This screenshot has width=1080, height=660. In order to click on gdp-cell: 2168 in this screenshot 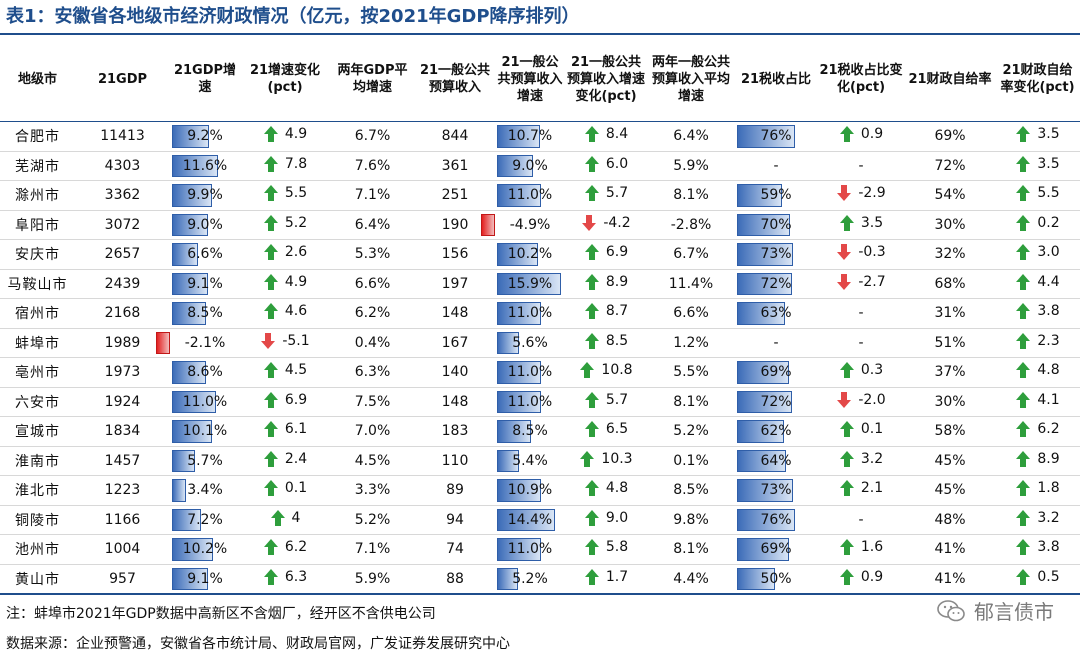, I will do `click(122, 313)`.